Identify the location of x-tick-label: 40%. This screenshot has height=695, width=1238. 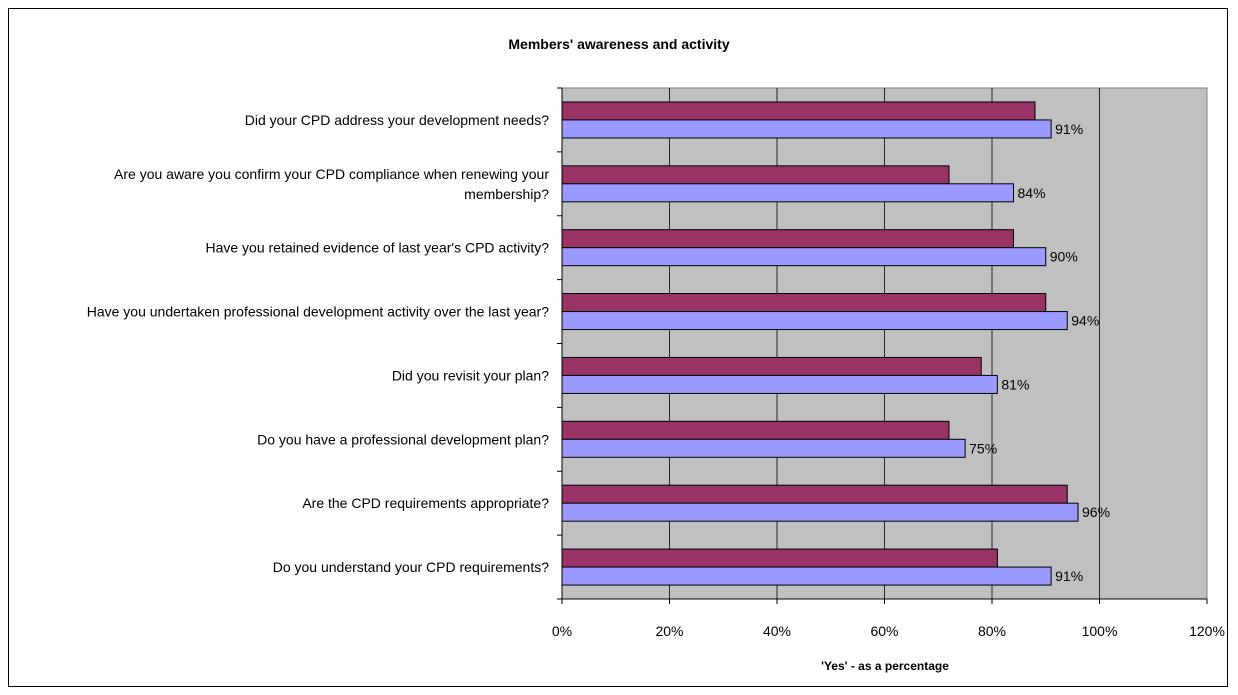
(777, 631).